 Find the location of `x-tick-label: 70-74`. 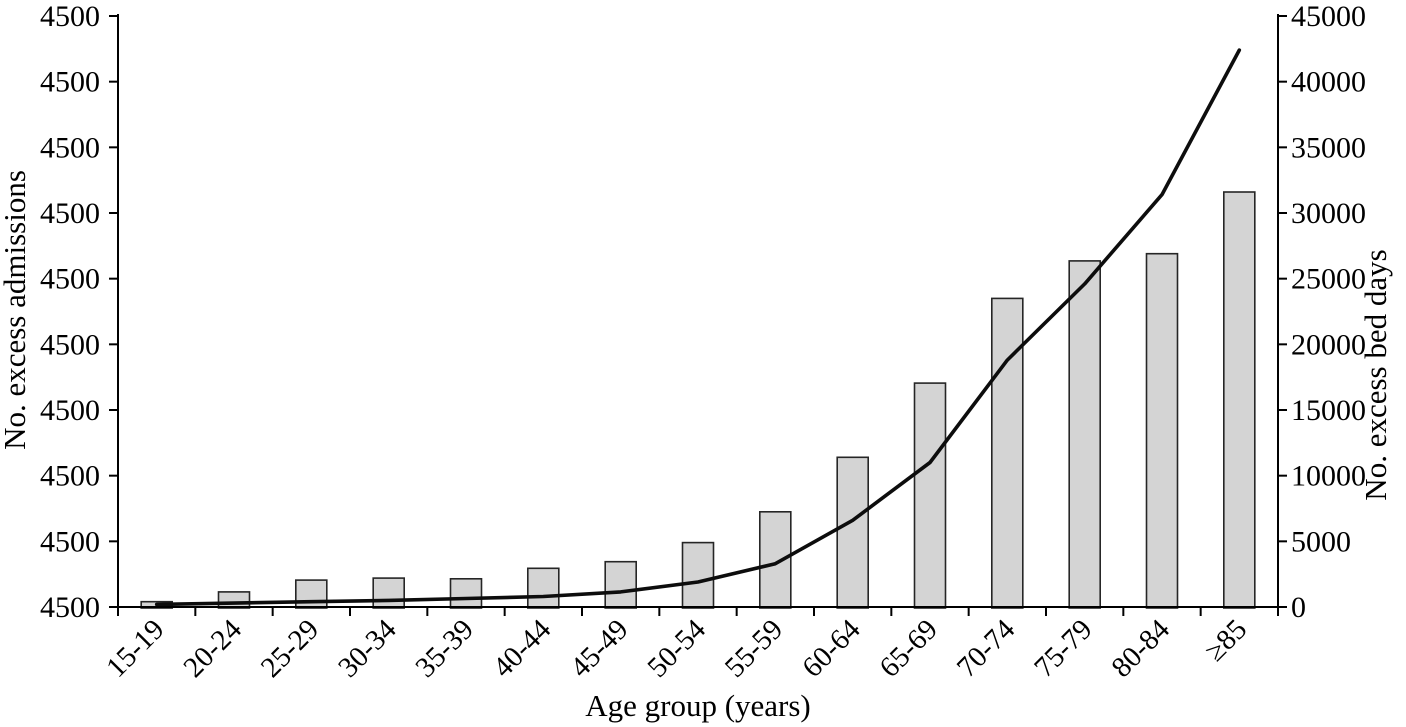

x-tick-label: 70-74 is located at coordinates (986, 648).